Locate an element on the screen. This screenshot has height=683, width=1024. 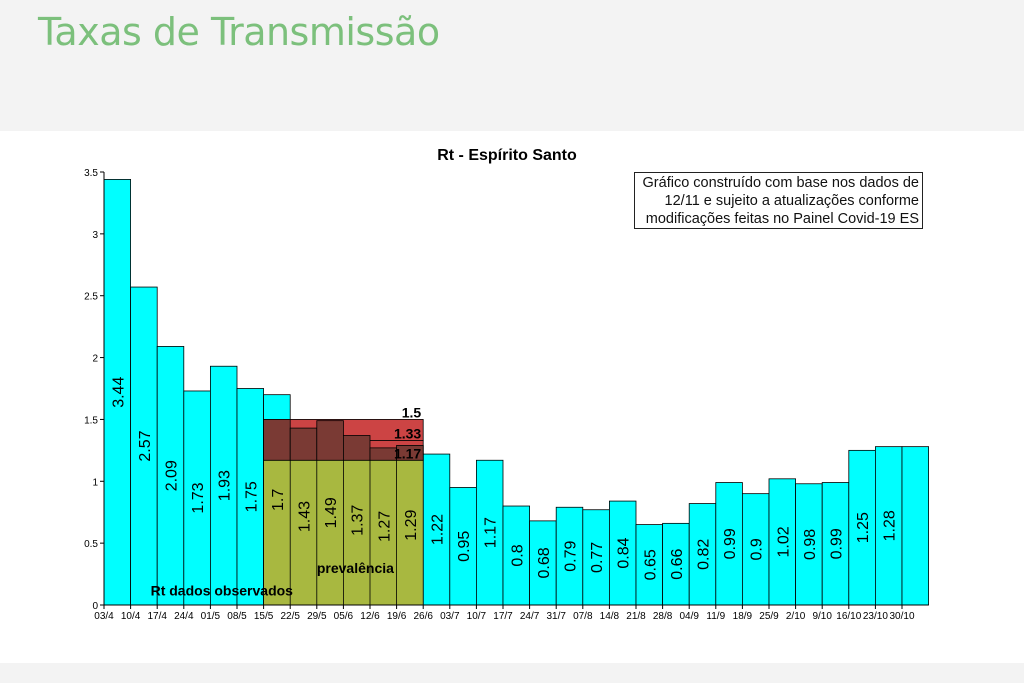
bar-value-label: 0.66 is located at coordinates (677, 564).